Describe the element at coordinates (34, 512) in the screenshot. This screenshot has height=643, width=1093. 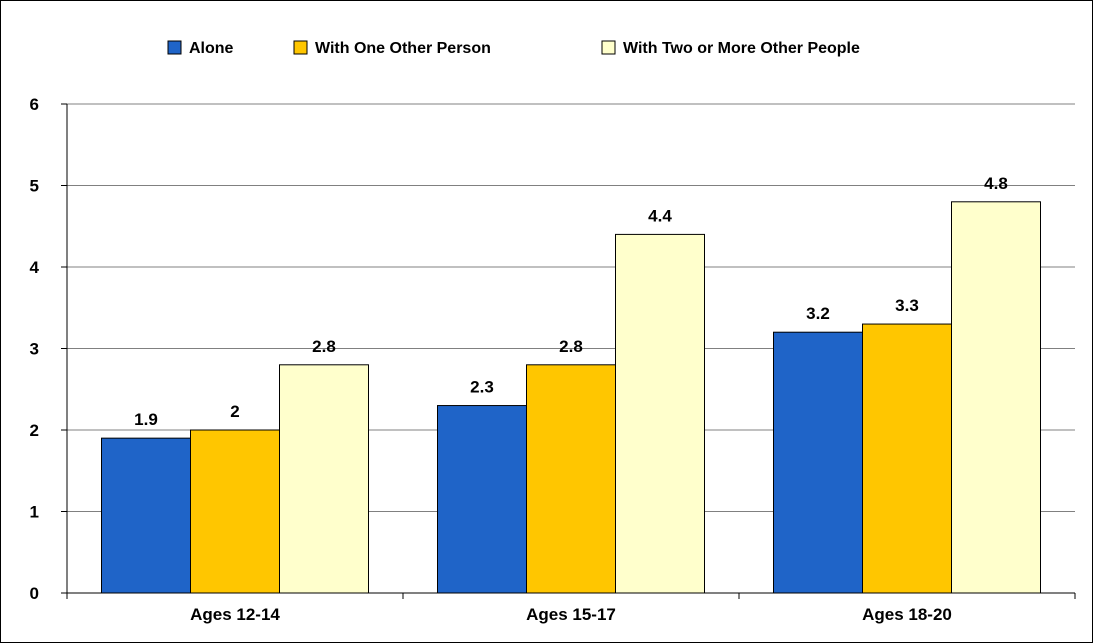
I see `y-tick-label: 1` at that location.